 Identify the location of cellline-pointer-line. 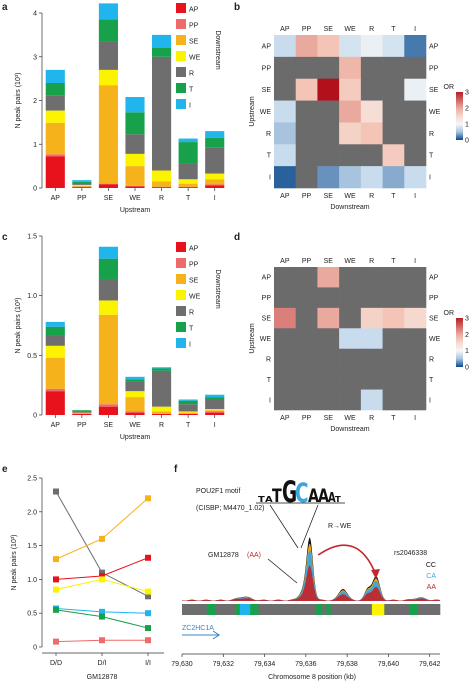
(282, 571).